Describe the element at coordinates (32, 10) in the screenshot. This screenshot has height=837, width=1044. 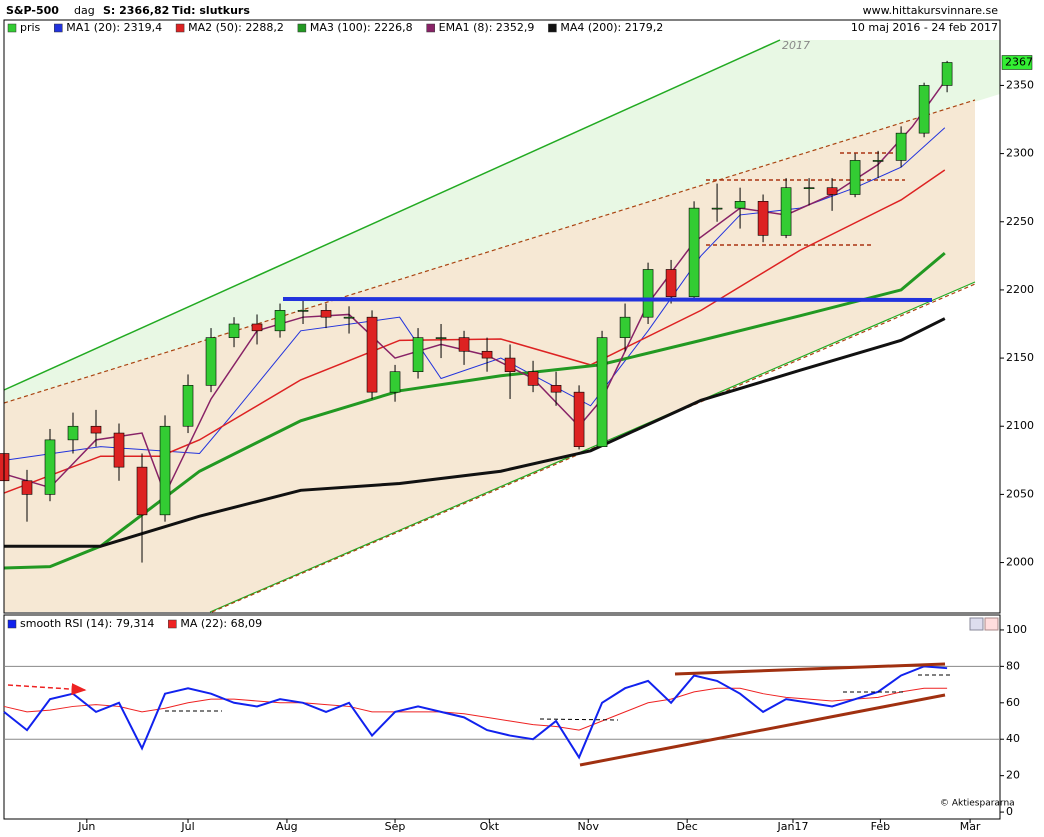
I see `title: S&P-500` at that location.